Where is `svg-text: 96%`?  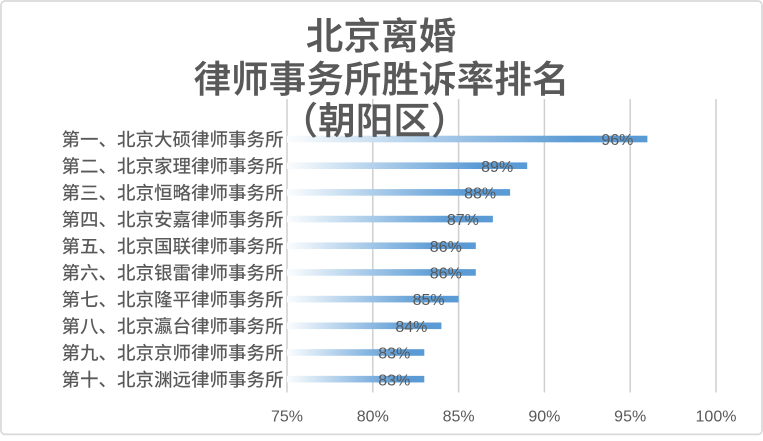
svg-text: 96% is located at coordinates (617, 140).